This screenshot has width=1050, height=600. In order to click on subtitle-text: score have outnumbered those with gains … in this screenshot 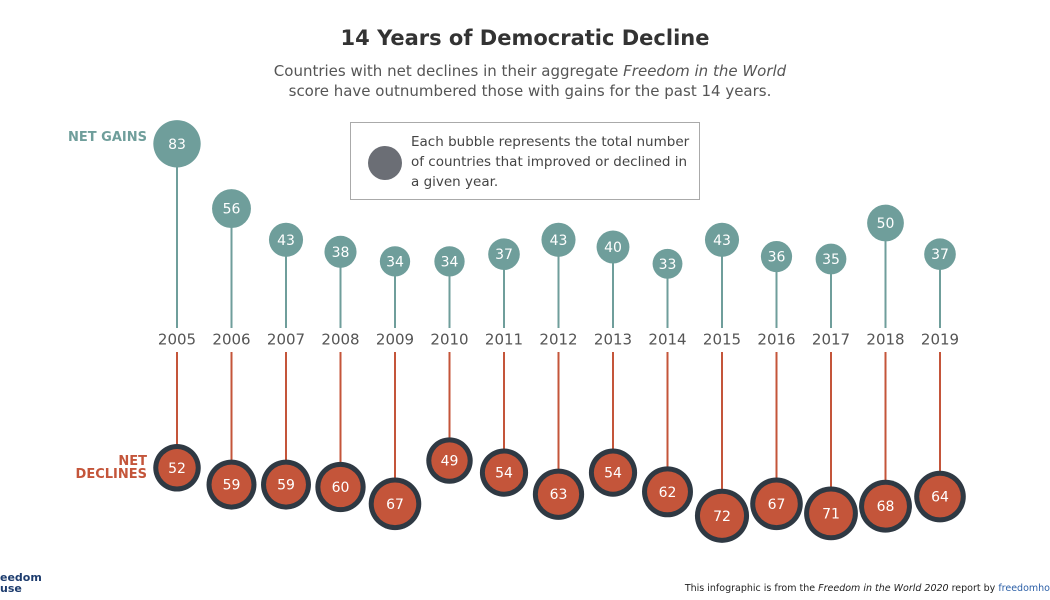, I will do `click(530, 91)`.